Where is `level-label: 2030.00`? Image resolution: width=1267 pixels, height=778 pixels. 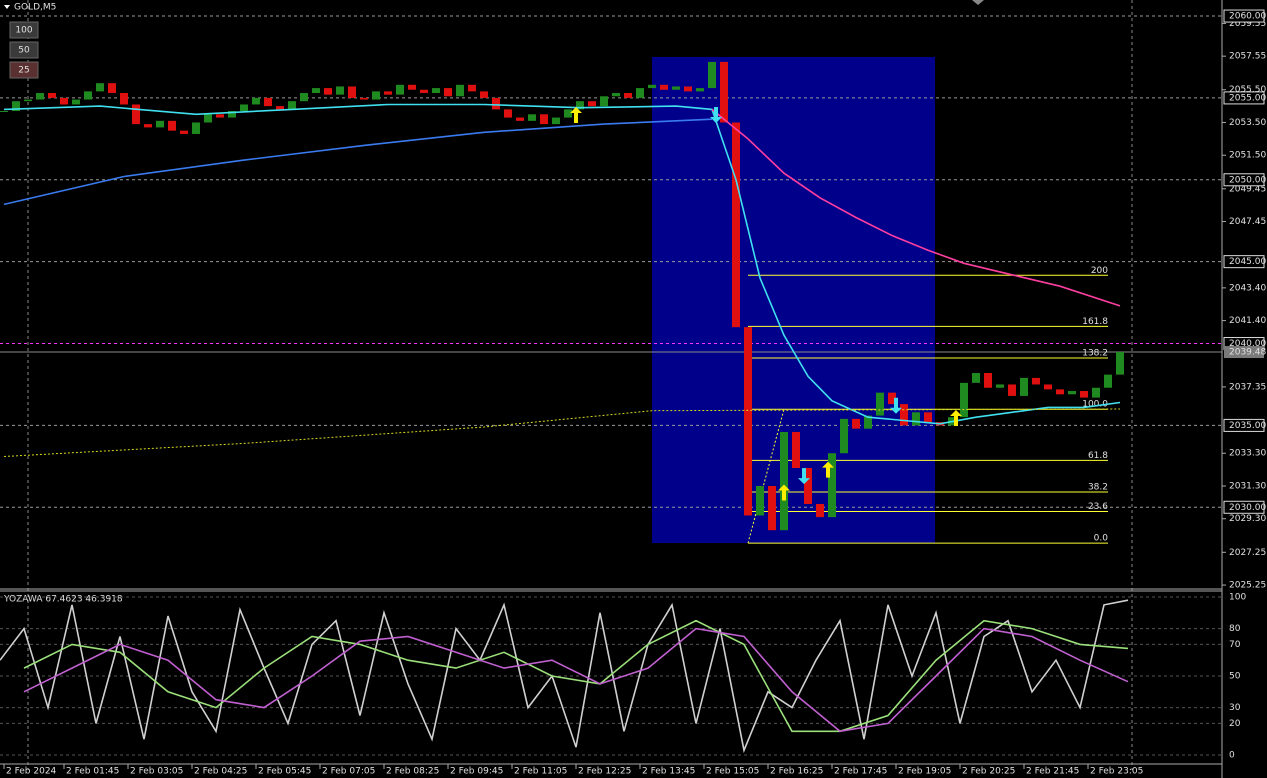 level-label: 2030.00 is located at coordinates (1247, 508).